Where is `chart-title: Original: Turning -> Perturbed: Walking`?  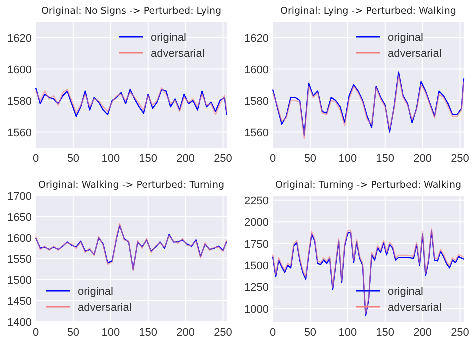
chart-title: Original: Turning -> Perturbed: Walking is located at coordinates (368, 185).